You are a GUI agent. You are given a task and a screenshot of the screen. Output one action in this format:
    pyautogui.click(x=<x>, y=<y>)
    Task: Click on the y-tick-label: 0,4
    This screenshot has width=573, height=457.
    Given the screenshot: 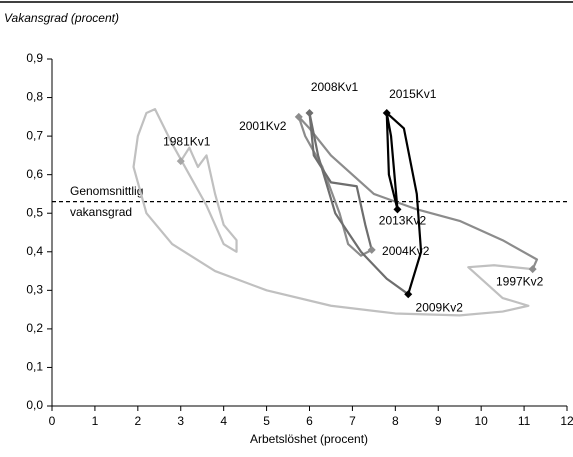 What is the action you would take?
    pyautogui.click(x=34, y=251)
    